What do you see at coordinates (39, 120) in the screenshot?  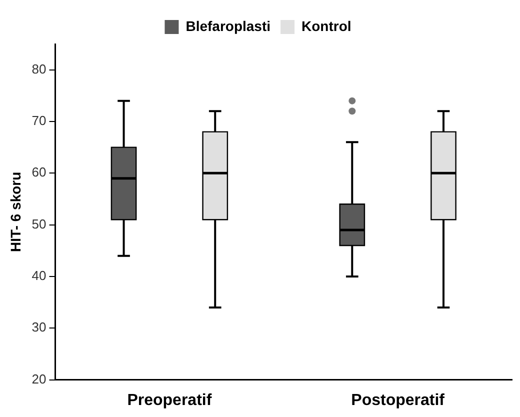 I see `y-tick-label: 70` at bounding box center [39, 120].